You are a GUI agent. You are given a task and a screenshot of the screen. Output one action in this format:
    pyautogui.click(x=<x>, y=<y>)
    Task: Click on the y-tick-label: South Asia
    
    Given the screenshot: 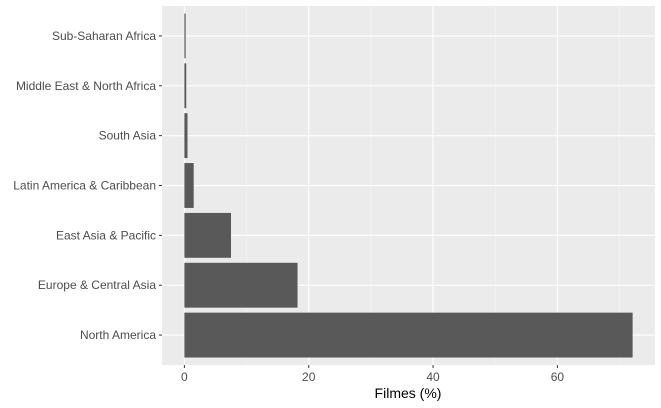 What is the action you would take?
    pyautogui.click(x=128, y=136)
    